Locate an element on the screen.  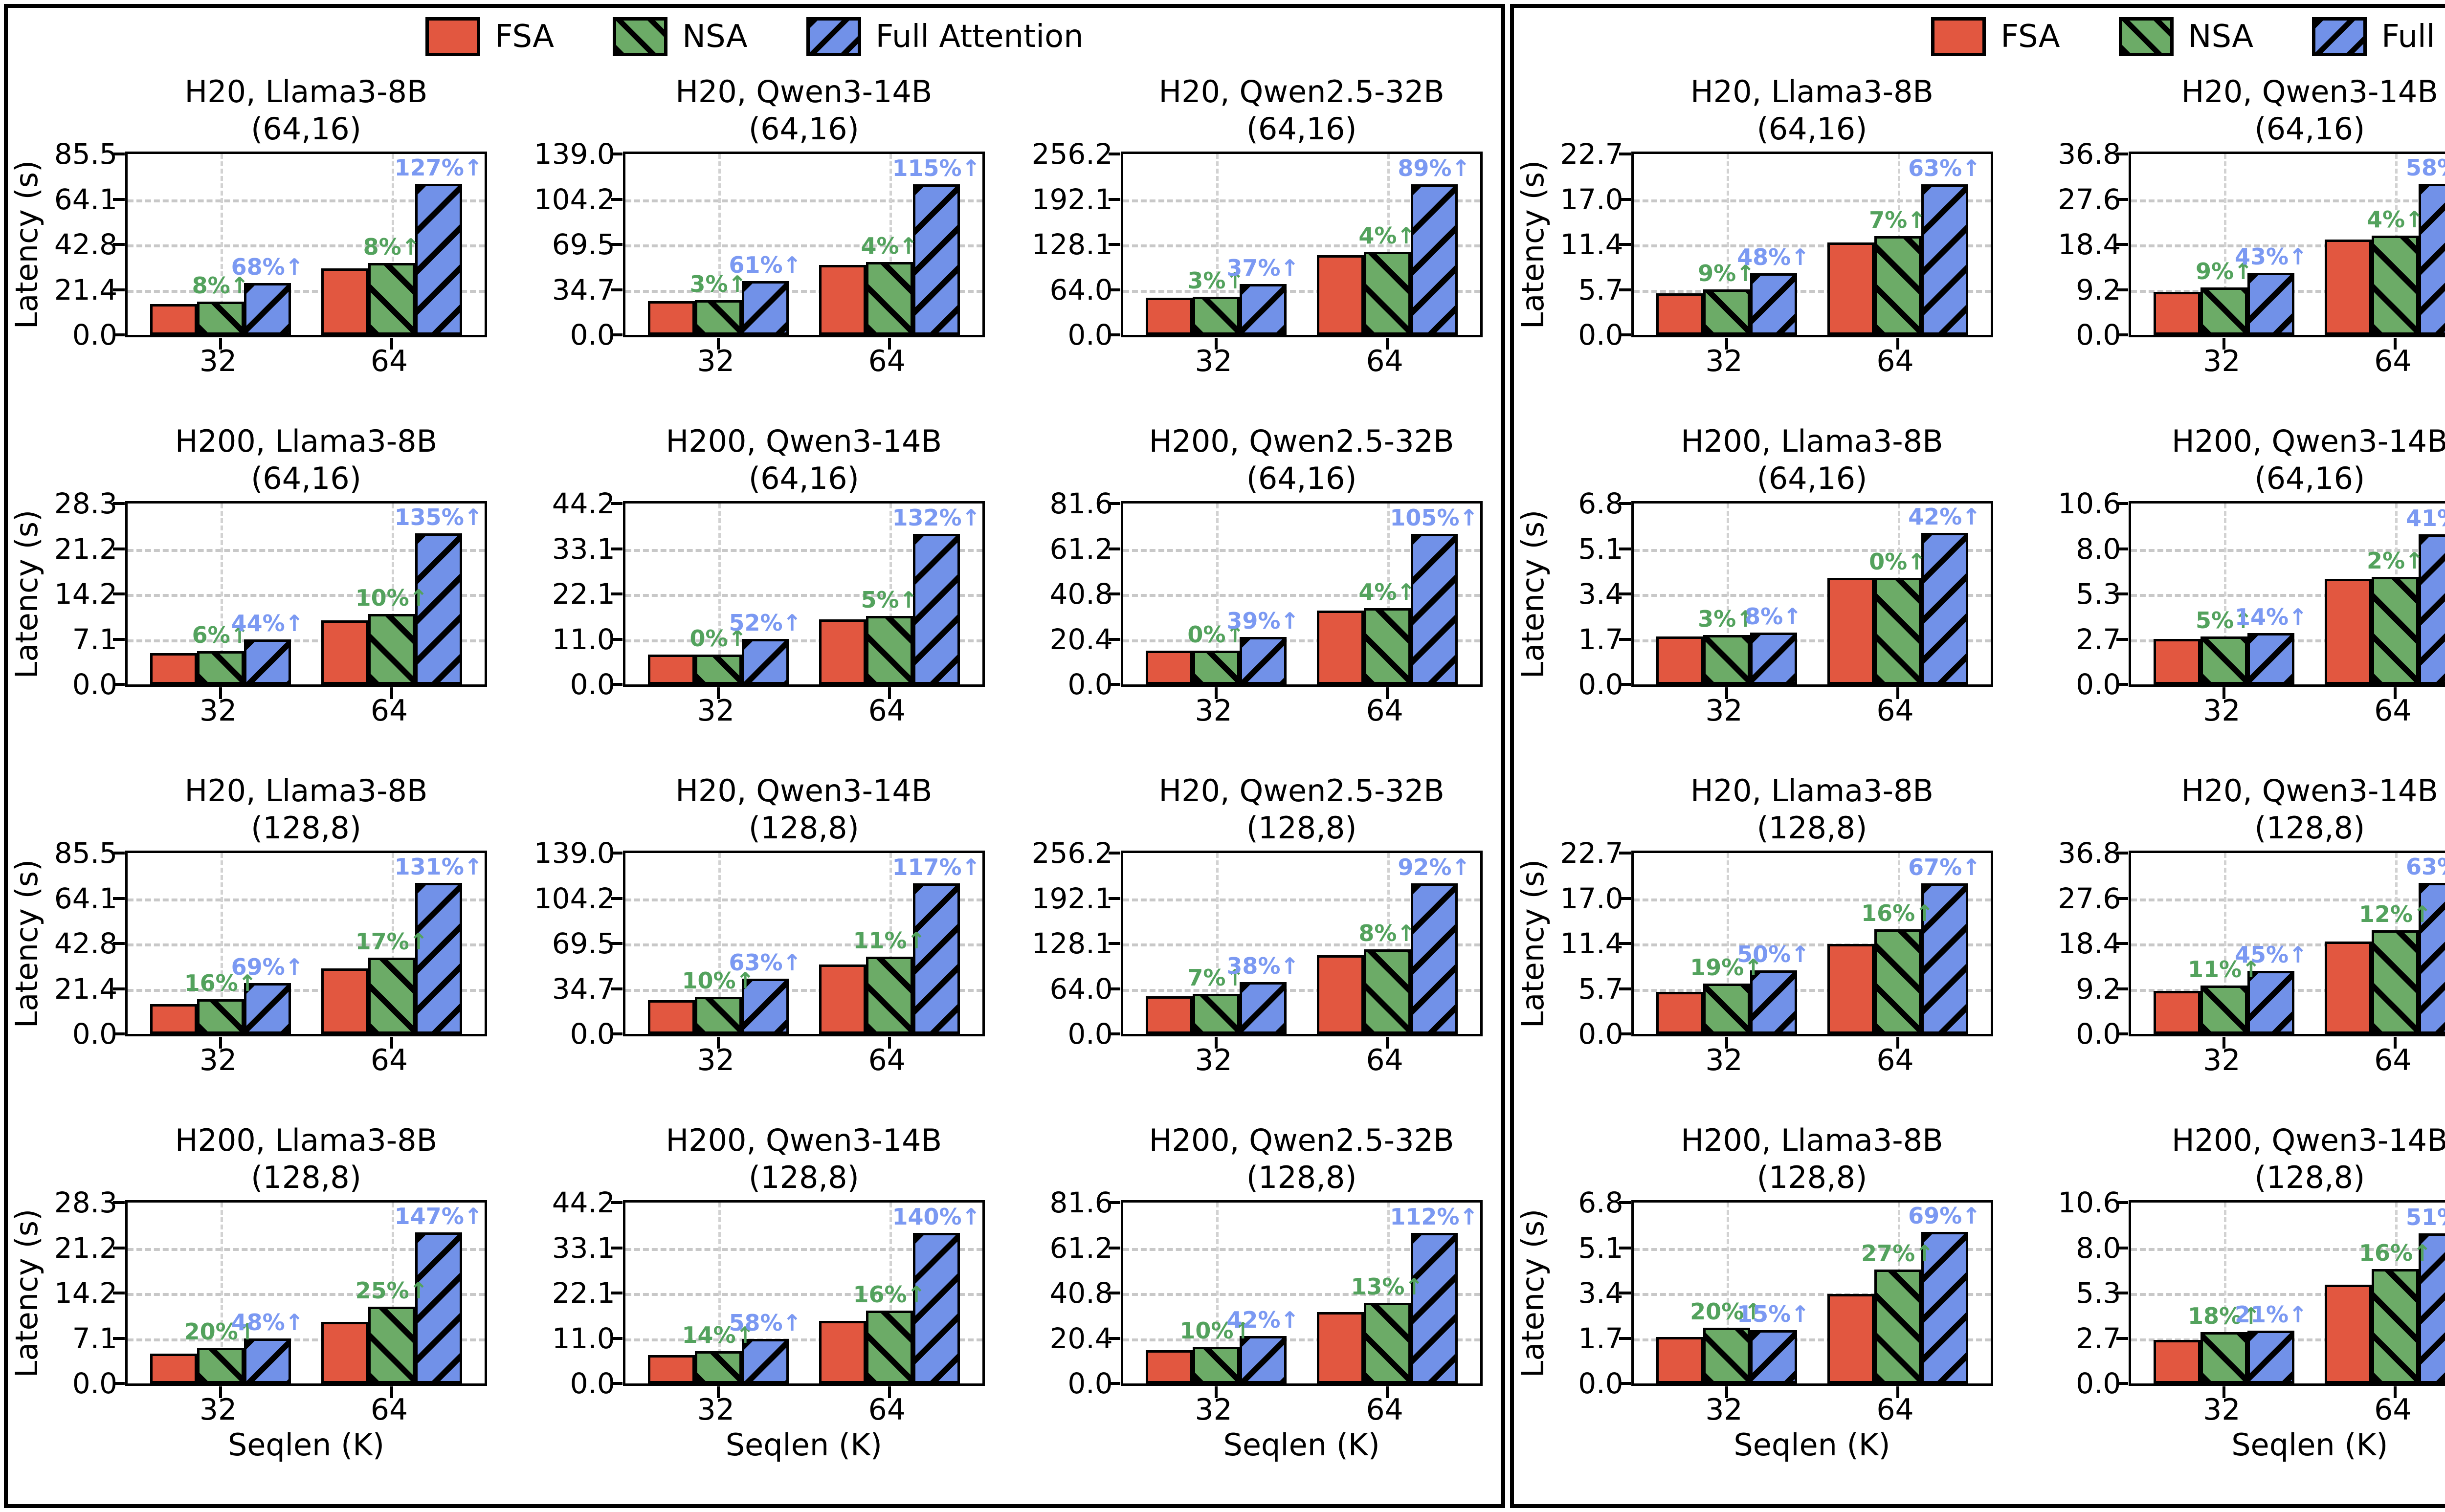
legend-item-nsa: NSA is located at coordinates (680, 36).